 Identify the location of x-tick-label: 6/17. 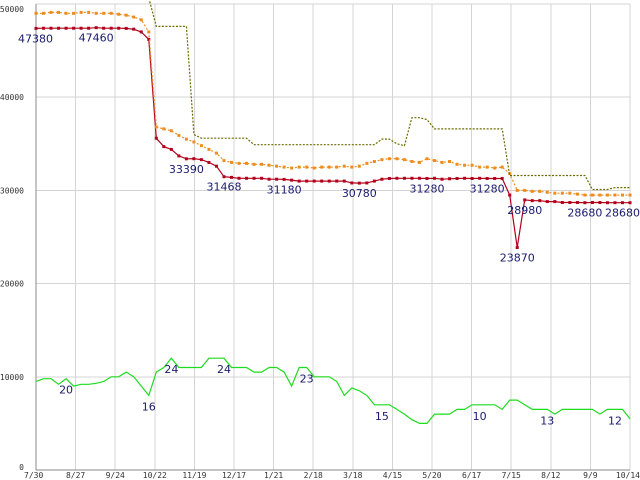
(471, 475).